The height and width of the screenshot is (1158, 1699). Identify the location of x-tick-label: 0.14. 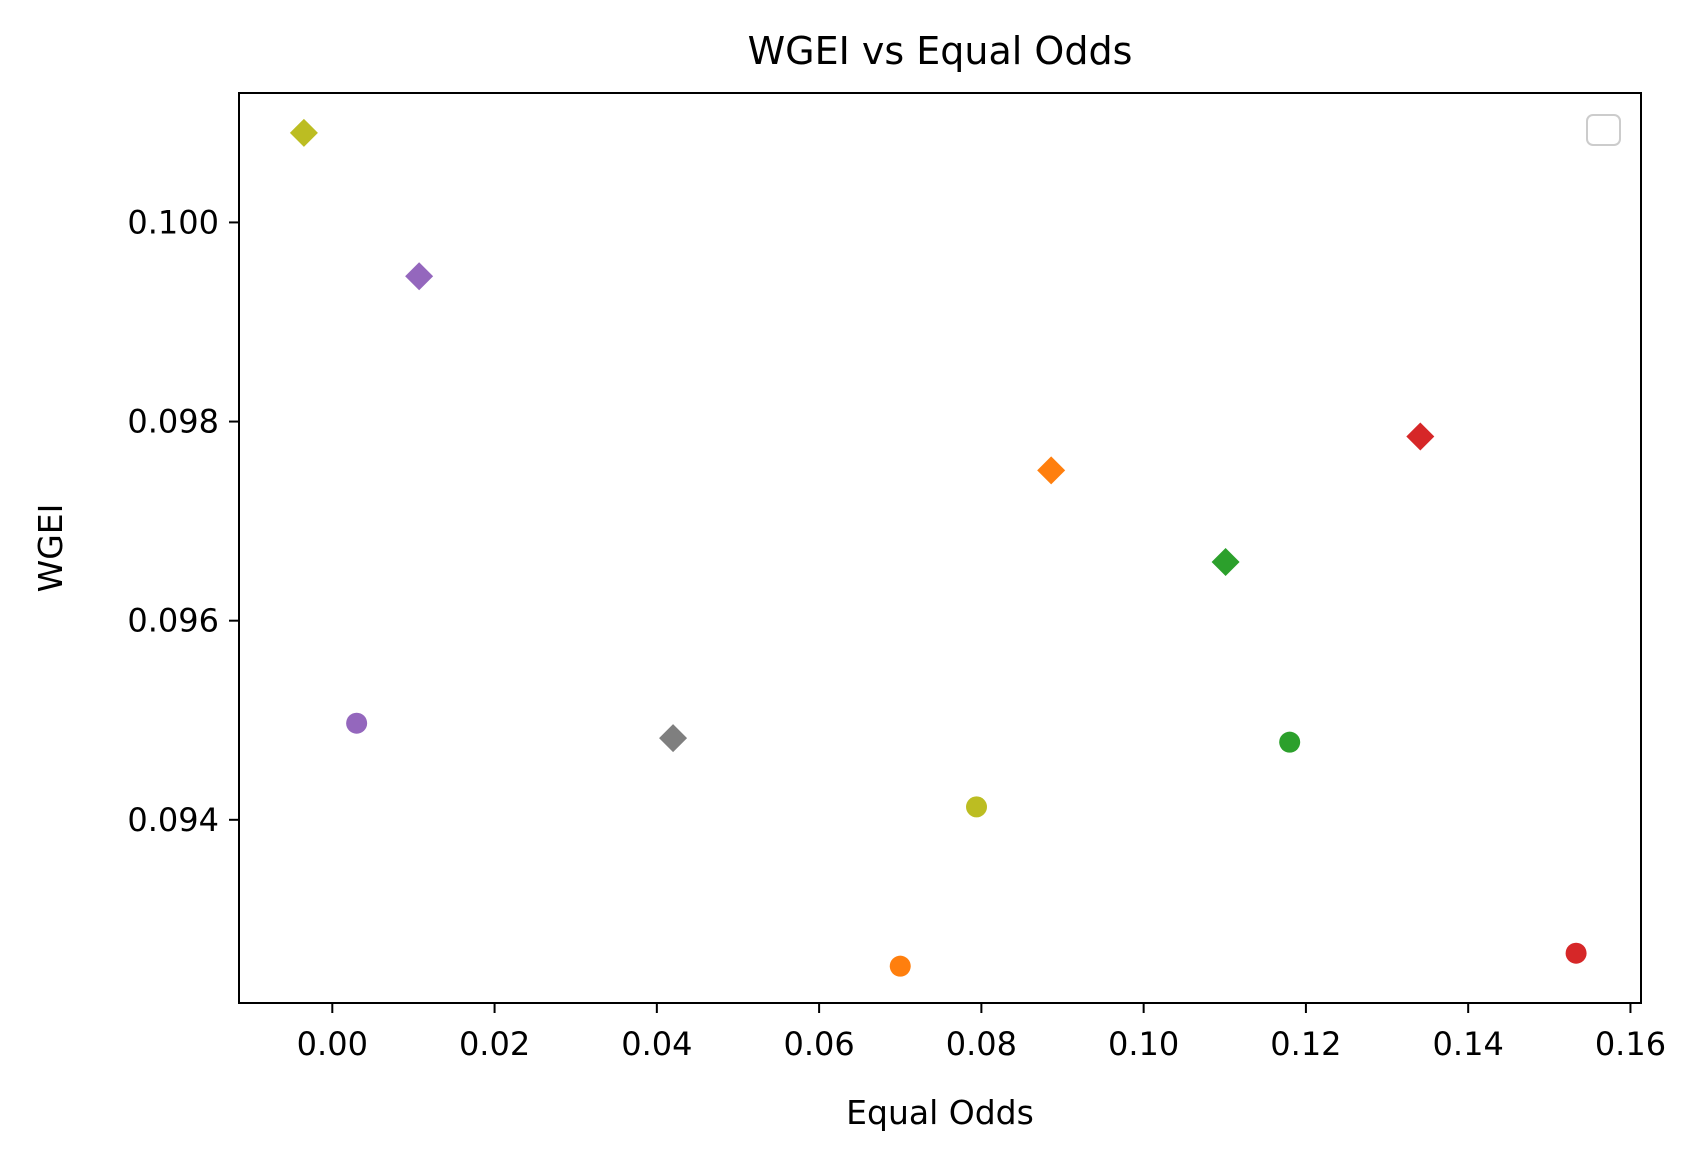
(1468, 1044).